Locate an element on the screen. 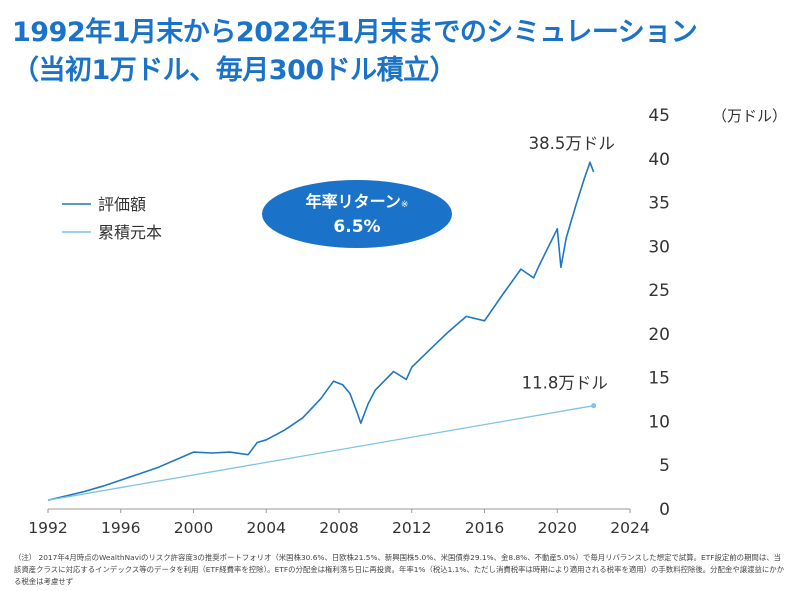  x-tick-label: 2020 is located at coordinates (557, 528).